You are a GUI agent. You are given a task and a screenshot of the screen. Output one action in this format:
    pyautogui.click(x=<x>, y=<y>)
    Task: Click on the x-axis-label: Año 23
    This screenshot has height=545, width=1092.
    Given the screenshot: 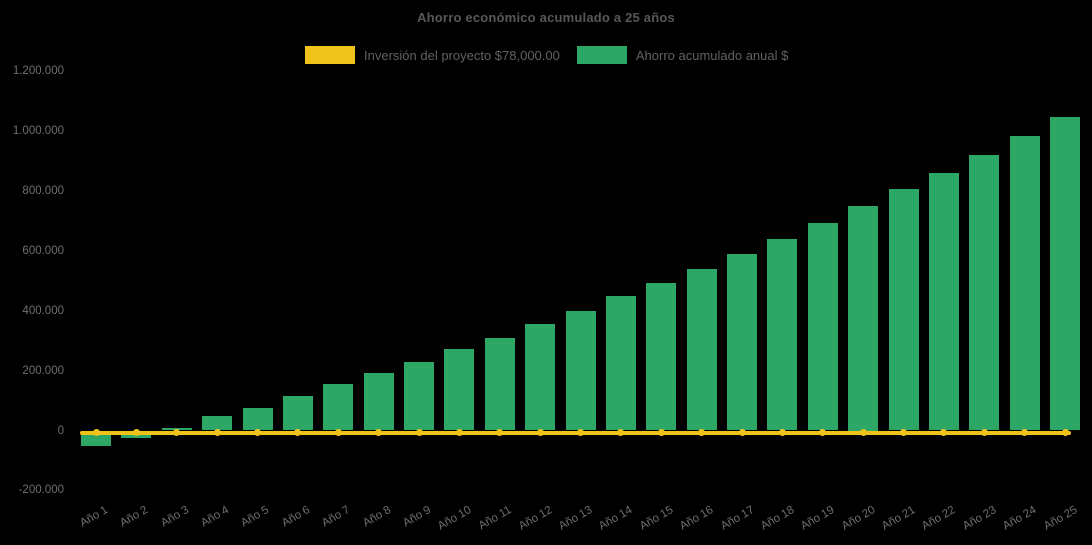 What is the action you would take?
    pyautogui.click(x=979, y=518)
    